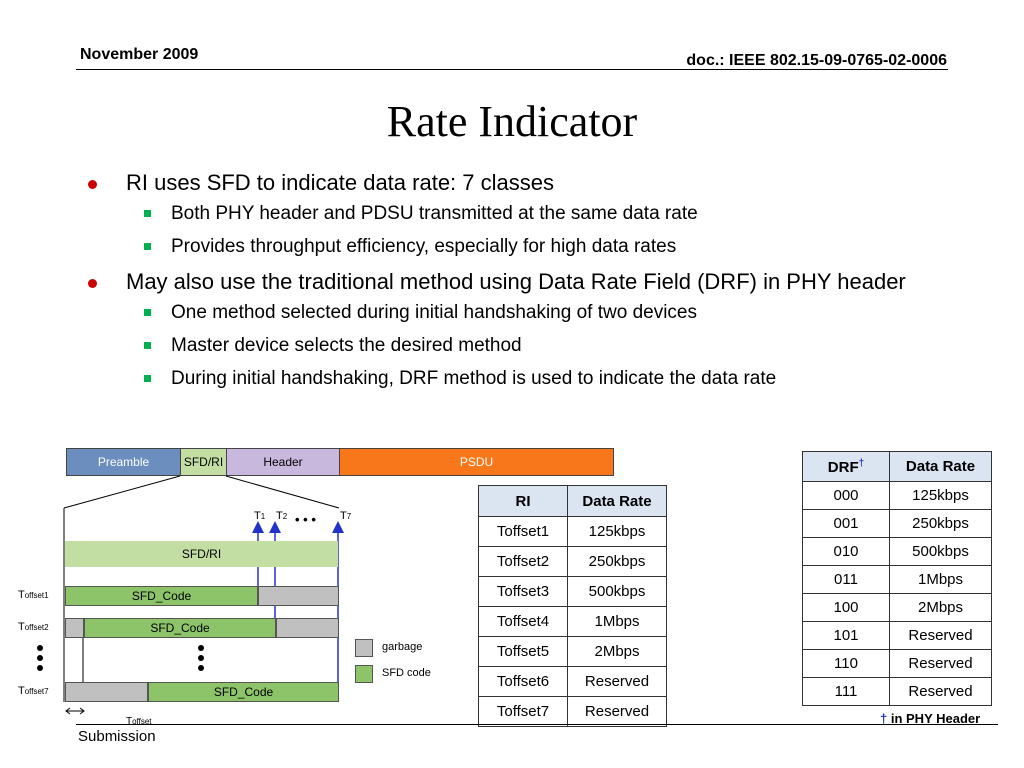  What do you see at coordinates (40, 658) in the screenshot?
I see `vertical-dots-icon` at bounding box center [40, 658].